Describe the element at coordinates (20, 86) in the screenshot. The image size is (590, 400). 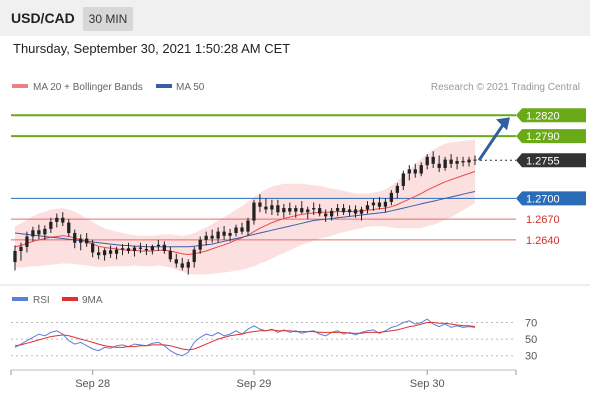
I see `ma20-legend-swatch` at that location.